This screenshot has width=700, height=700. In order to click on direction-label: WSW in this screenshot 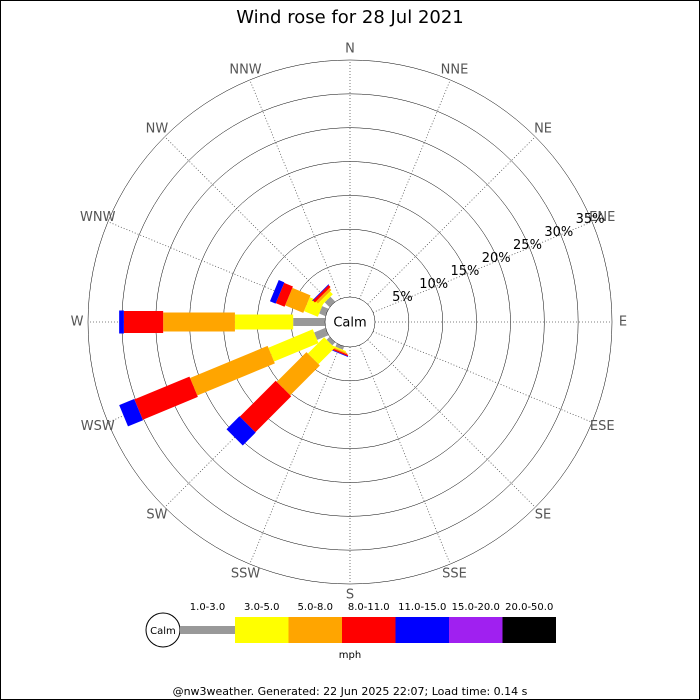, I will do `click(98, 426)`.